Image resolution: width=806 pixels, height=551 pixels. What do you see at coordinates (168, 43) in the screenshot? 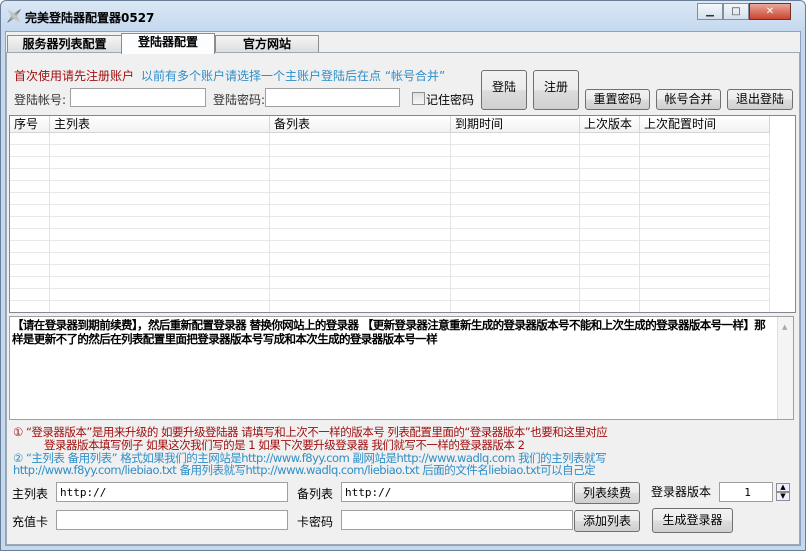
I see `tab-launcher-config: 登陆器配置` at bounding box center [168, 43].